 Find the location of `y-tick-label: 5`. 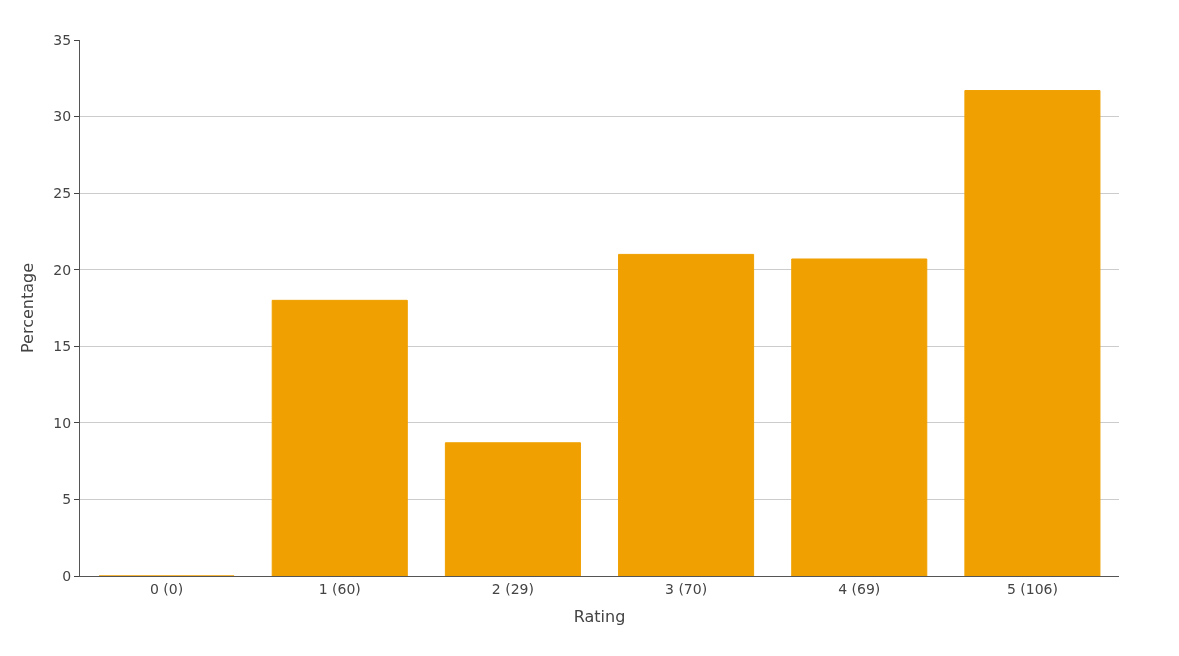

y-tick-label: 5 is located at coordinates (67, 499).